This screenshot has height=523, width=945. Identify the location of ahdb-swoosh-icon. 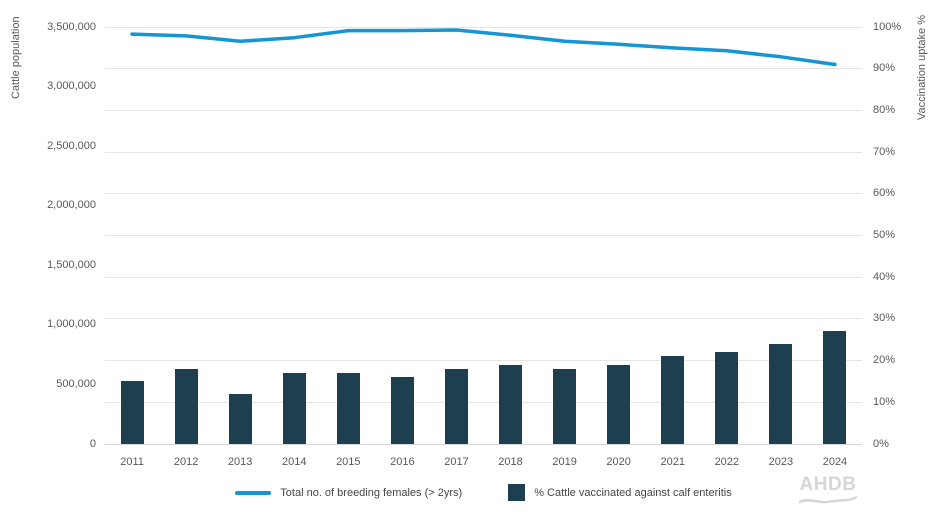
(828, 499).